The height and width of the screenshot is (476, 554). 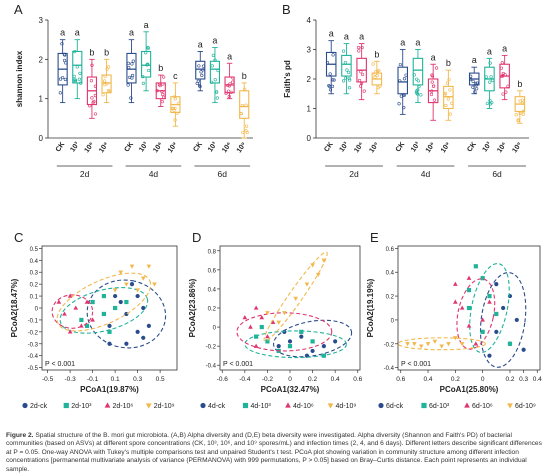 I want to click on legend-label: 6d-10⁹, so click(x=525, y=406).